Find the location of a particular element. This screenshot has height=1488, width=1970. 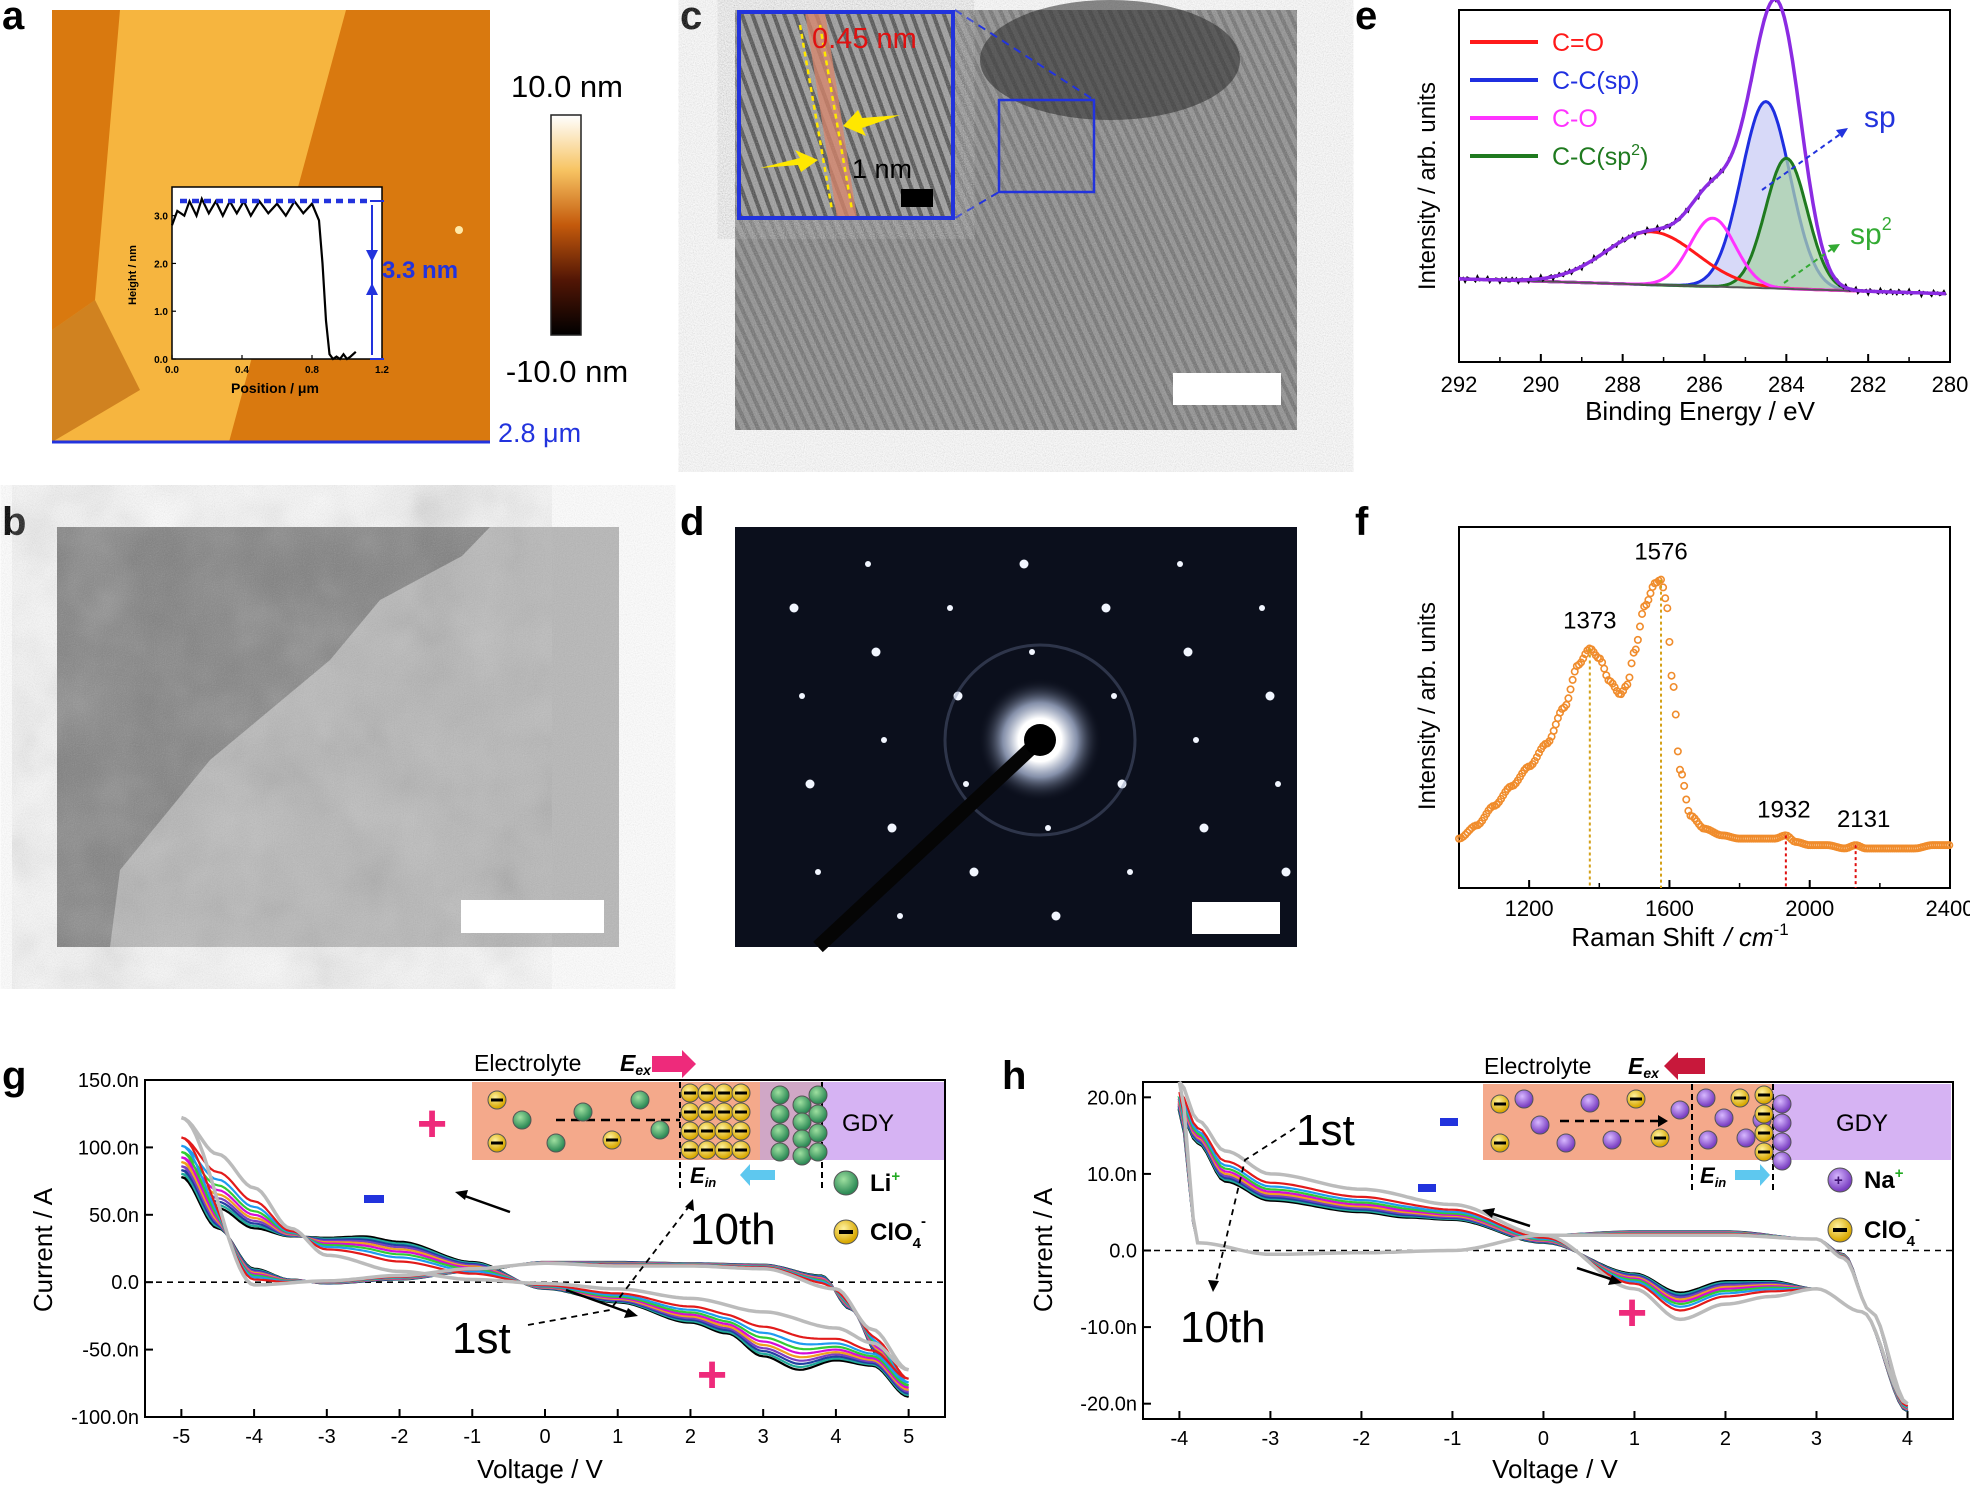

g-schematic: GDY Electrolyte Eex Ein Li+ ClO4- is located at coordinates (708, 1151).